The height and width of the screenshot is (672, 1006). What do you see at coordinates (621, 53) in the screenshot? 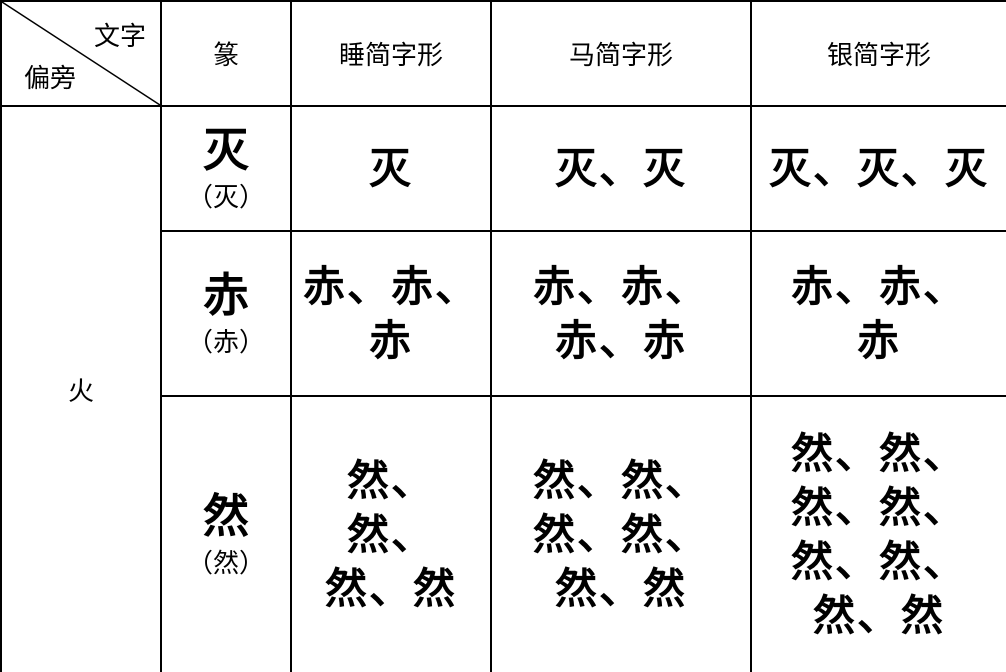
I see `column-header: 马简字形` at bounding box center [621, 53].